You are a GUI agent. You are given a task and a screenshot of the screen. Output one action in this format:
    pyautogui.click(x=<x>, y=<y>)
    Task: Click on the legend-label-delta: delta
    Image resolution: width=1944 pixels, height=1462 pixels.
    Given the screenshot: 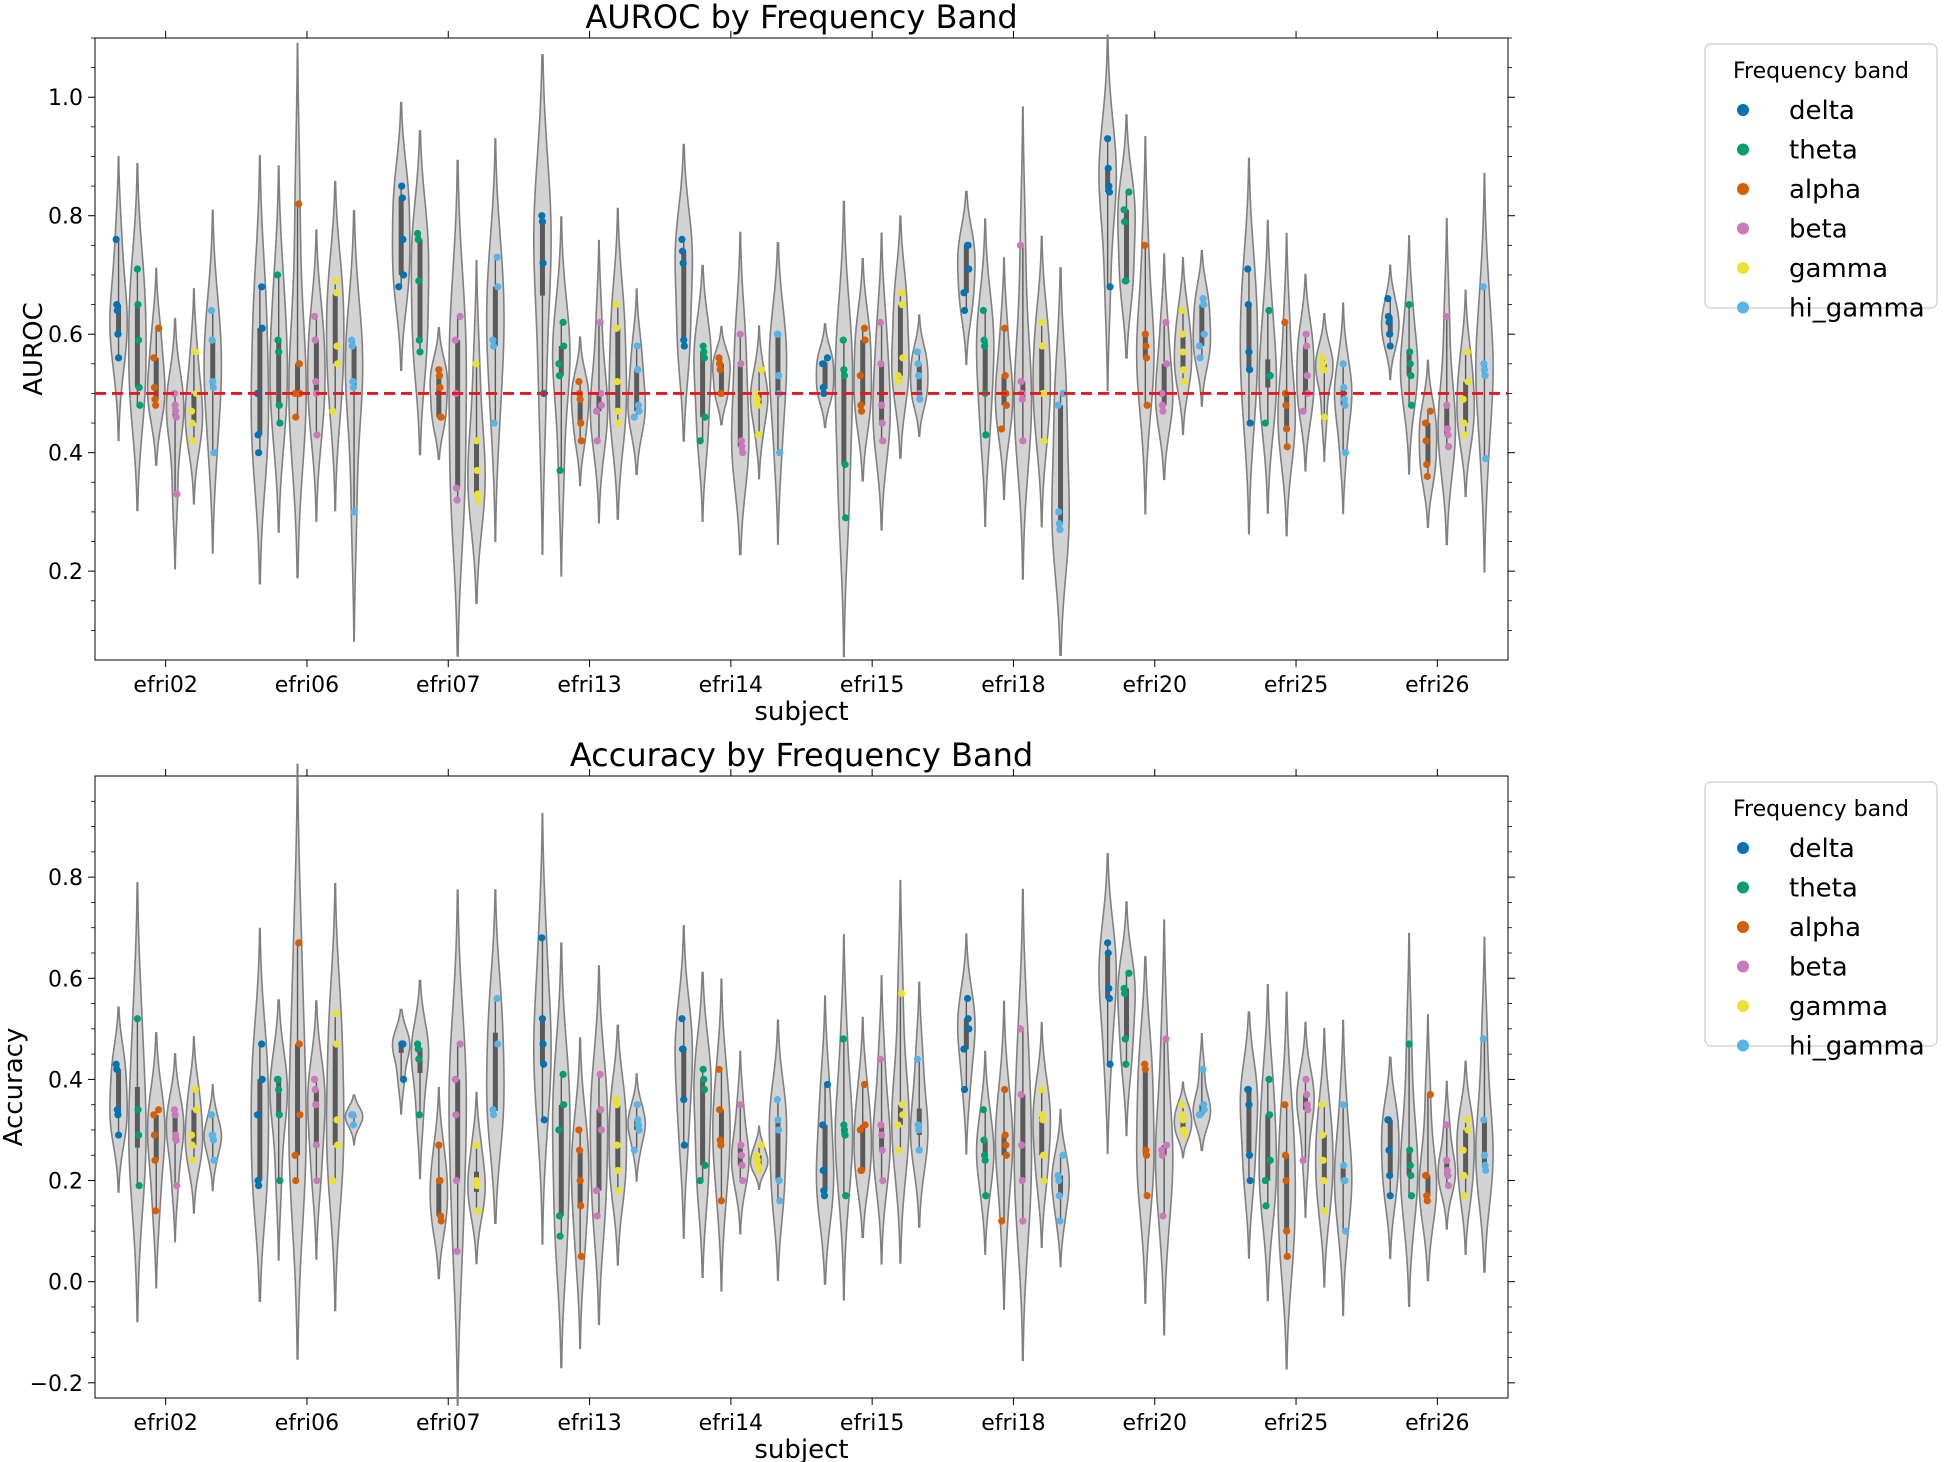 What is the action you would take?
    pyautogui.click(x=1822, y=849)
    